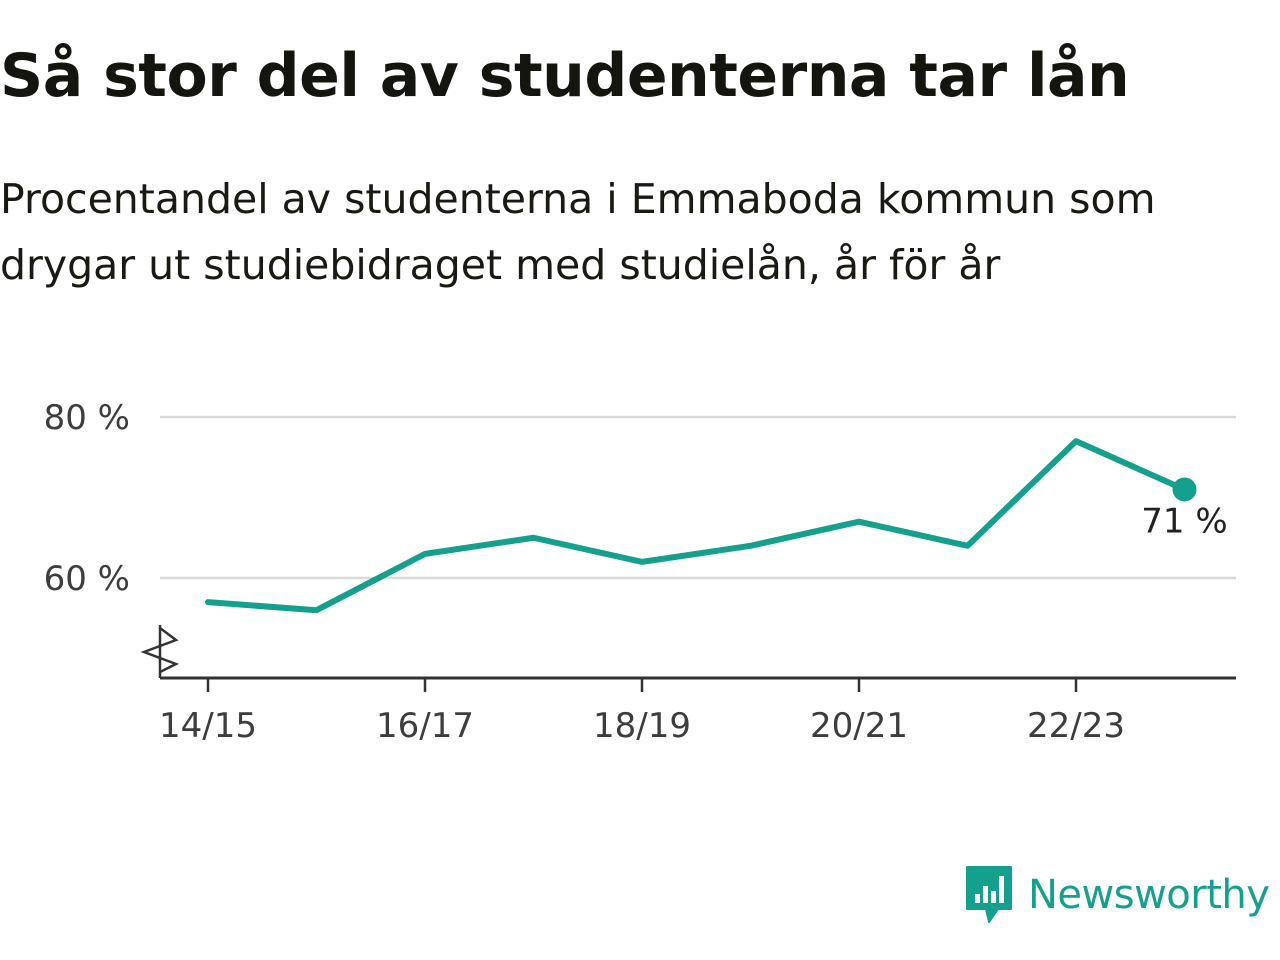  I want to click on y-tick-label: 80 %, so click(87, 418).